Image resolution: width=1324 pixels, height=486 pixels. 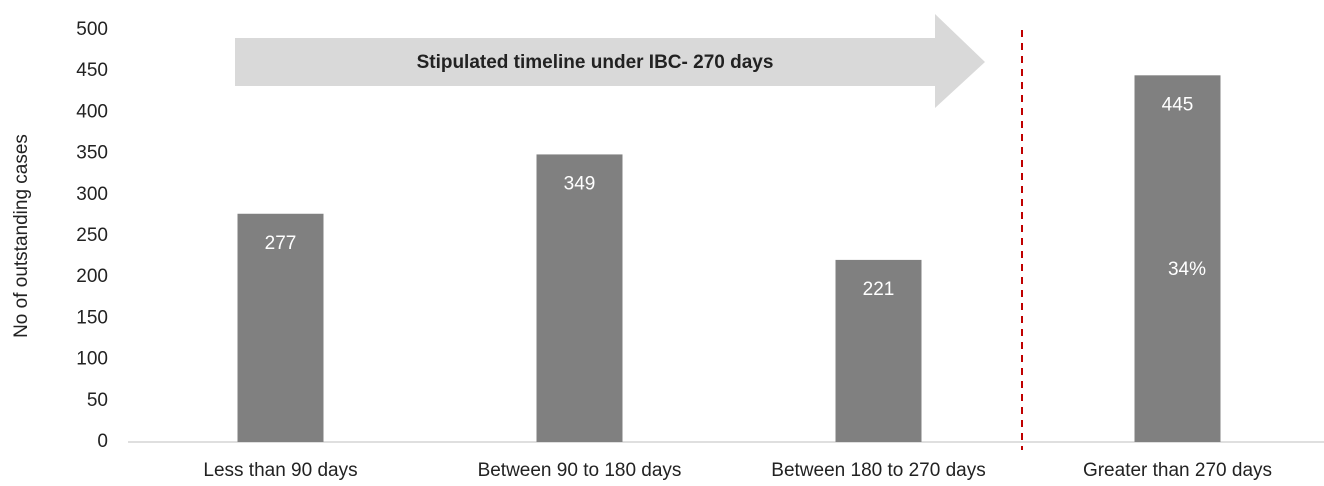 I want to click on x-tick-label: Greater than 270 days, so click(x=1177, y=470).